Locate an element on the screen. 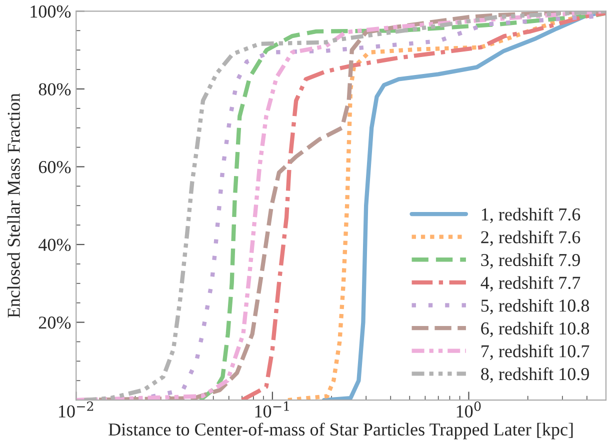 The width and height of the screenshot is (609, 447). legend-label: 8, redshift 10.9 is located at coordinates (535, 375).